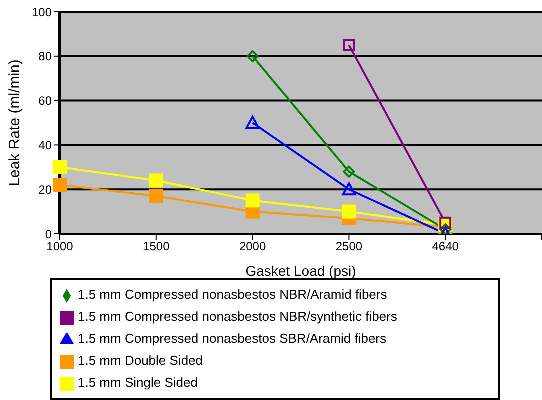  What do you see at coordinates (15, 123) in the screenshot?
I see `y-axis-title: Leak Rate (ml/min)` at bounding box center [15, 123].